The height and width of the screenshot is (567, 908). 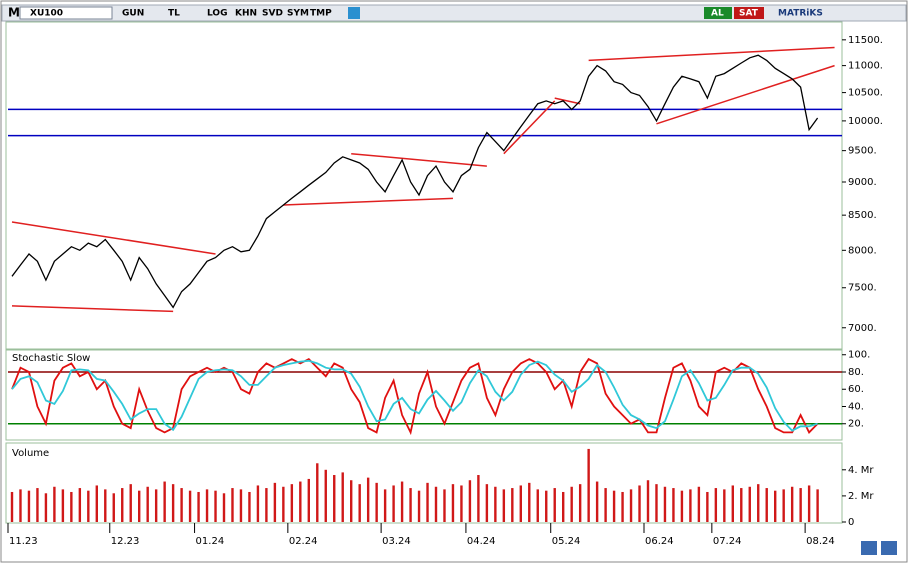 I want to click on button: KHN, so click(x=246, y=14).